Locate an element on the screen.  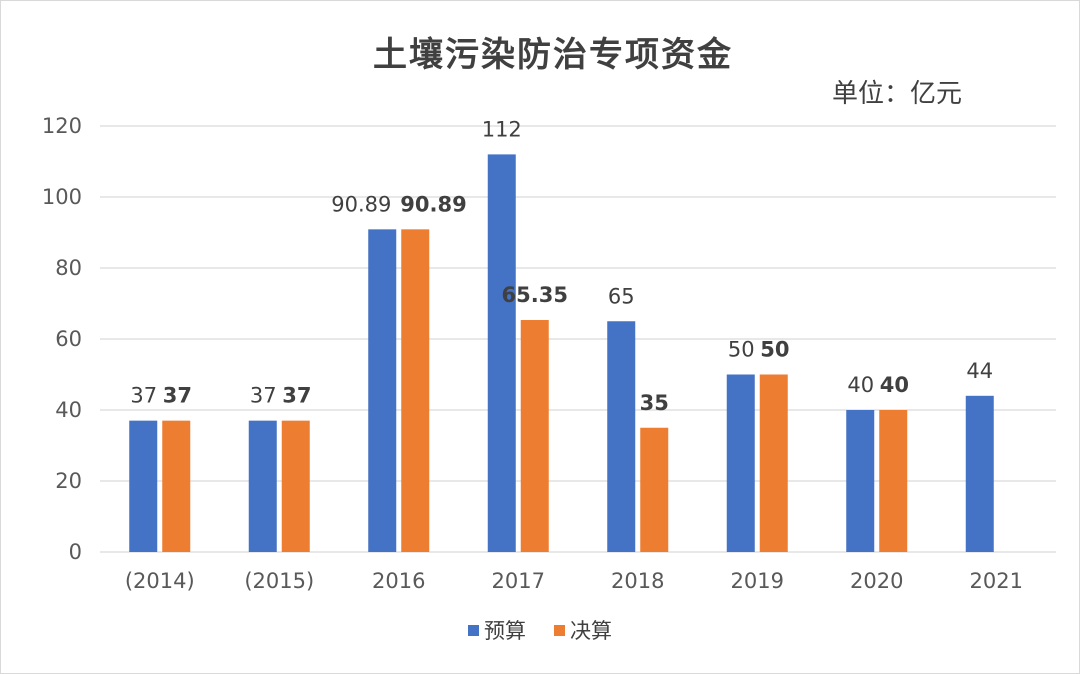
data-label-final: 90.89 is located at coordinates (433, 204).